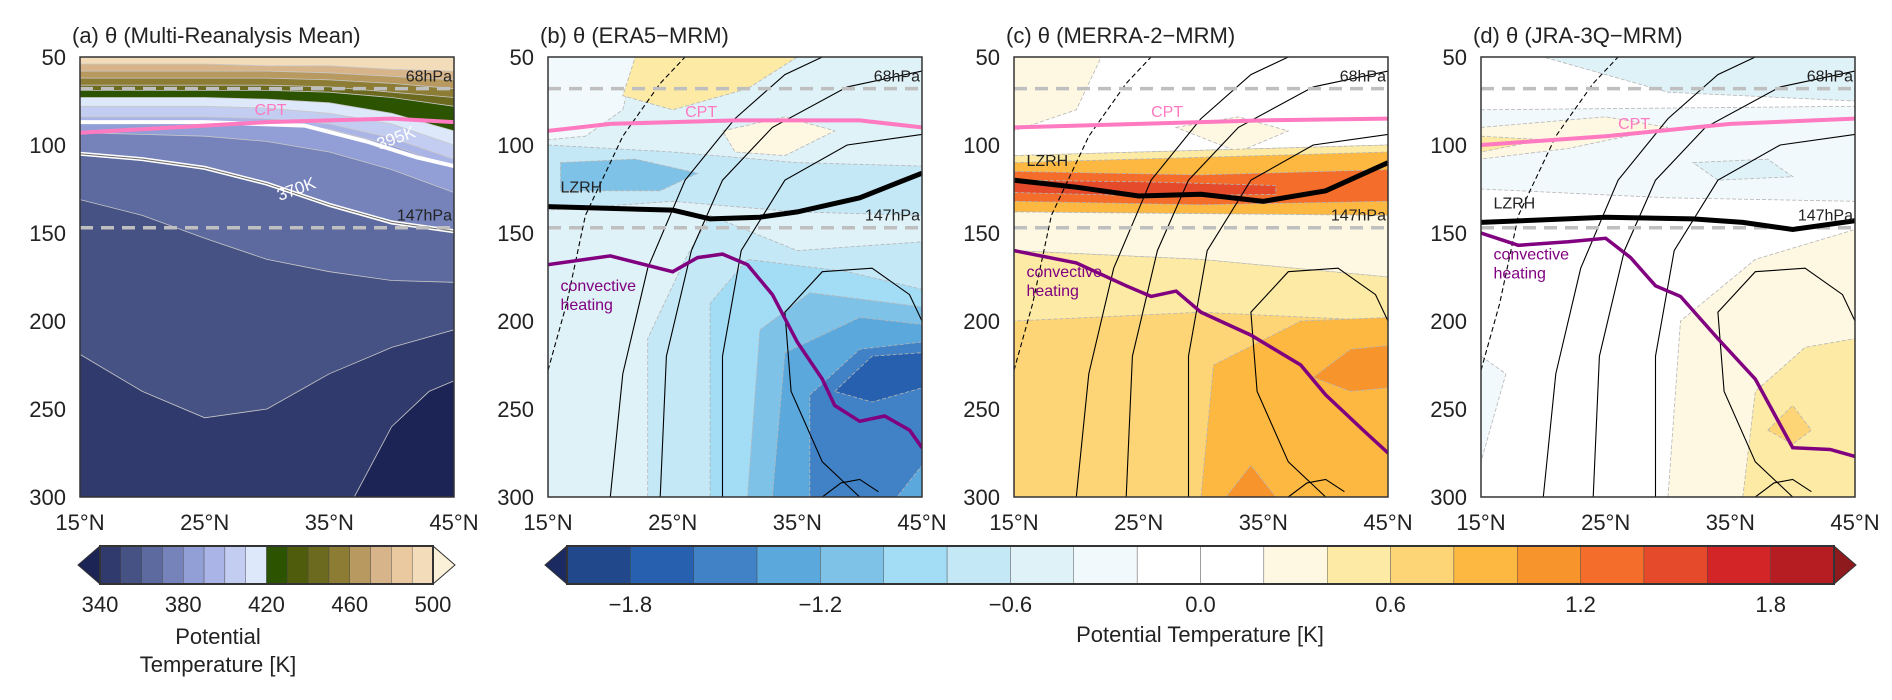 The width and height of the screenshot is (1892, 700). I want to click on colorbar-frame, so click(266, 565).